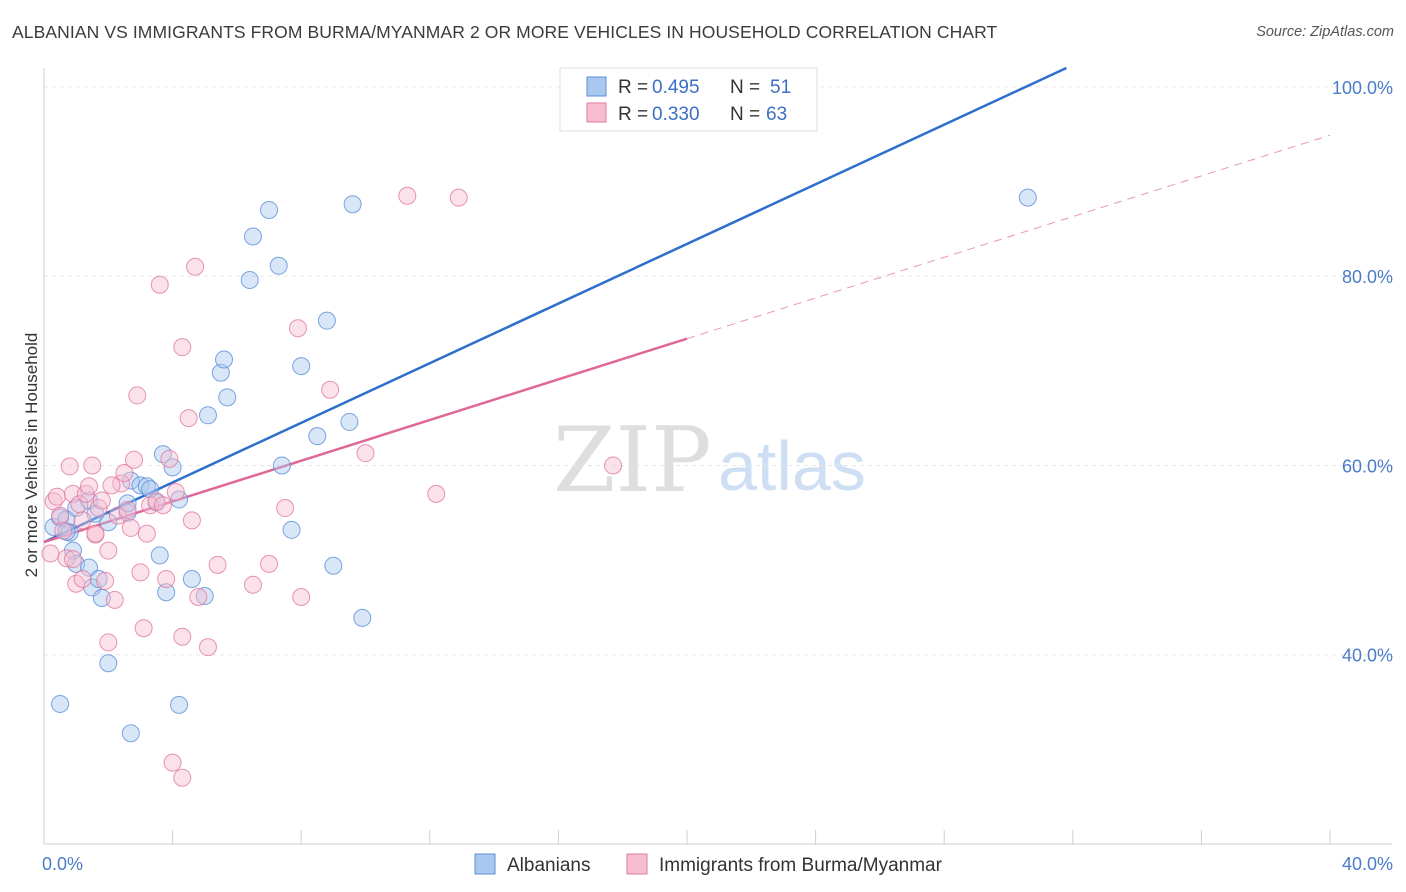  What do you see at coordinates (1367, 656) in the screenshot?
I see `y-tick-label-0: 40.0%` at bounding box center [1367, 656].